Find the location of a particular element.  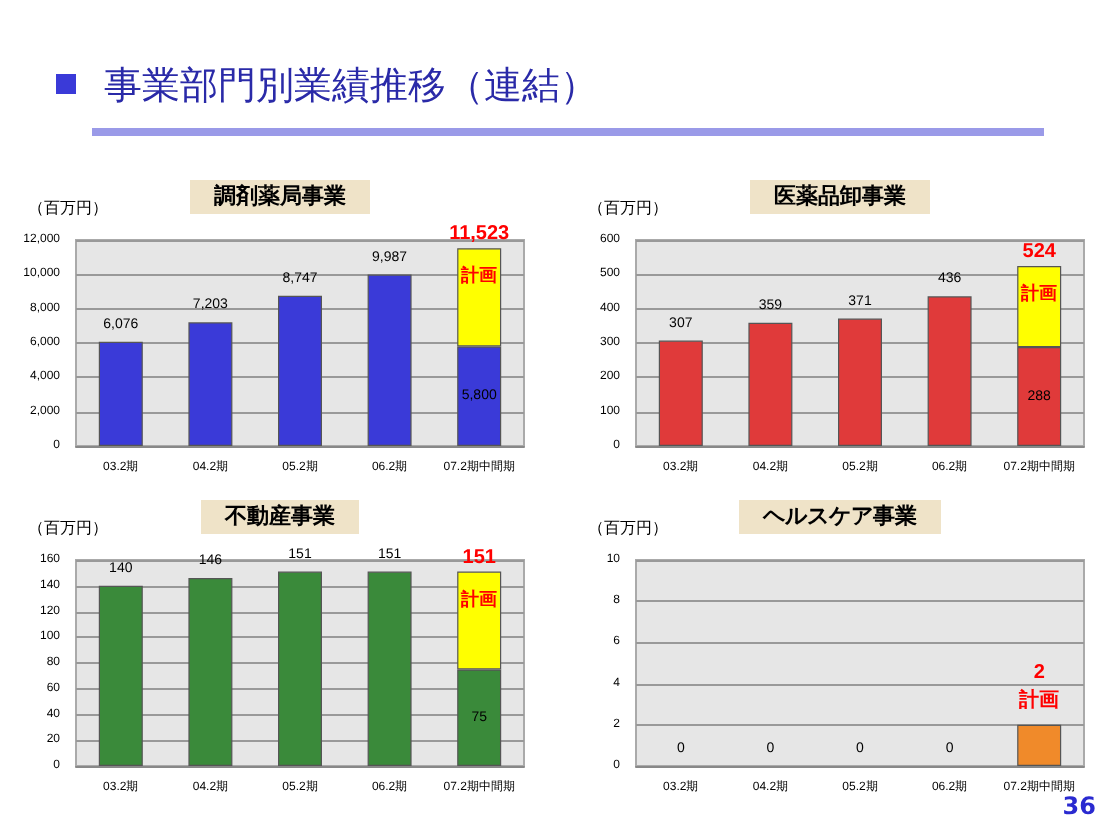

text: 事業部門別業績推移（連結） is located at coordinates (351, 87).